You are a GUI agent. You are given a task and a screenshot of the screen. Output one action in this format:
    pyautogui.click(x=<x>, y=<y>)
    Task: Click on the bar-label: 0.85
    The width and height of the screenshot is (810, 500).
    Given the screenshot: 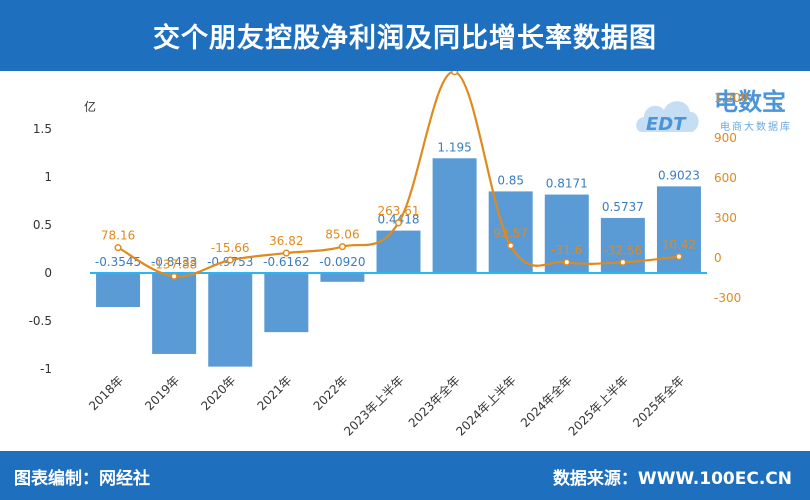 What is the action you would take?
    pyautogui.click(x=510, y=180)
    